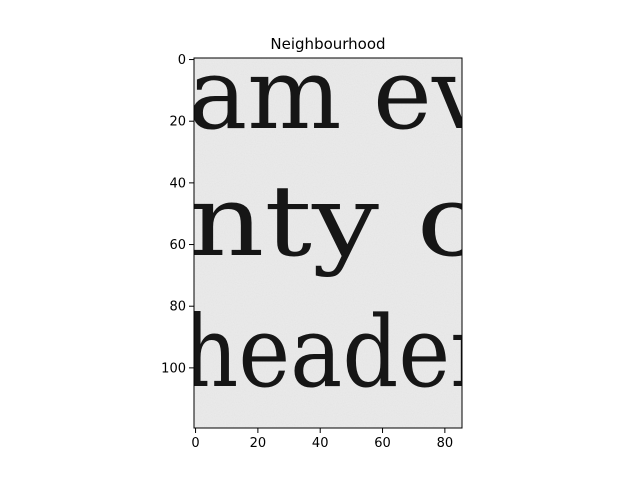 The image size is (640, 480). What do you see at coordinates (177, 214) in the screenshot?
I see `y-axis: 0 20 40 60 80 100` at bounding box center [177, 214].